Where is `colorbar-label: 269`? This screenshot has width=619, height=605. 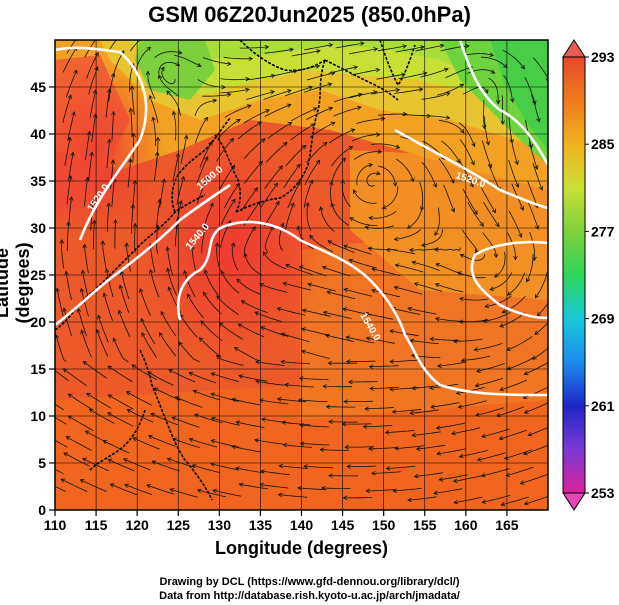
colorbar-label: 269 is located at coordinates (603, 319).